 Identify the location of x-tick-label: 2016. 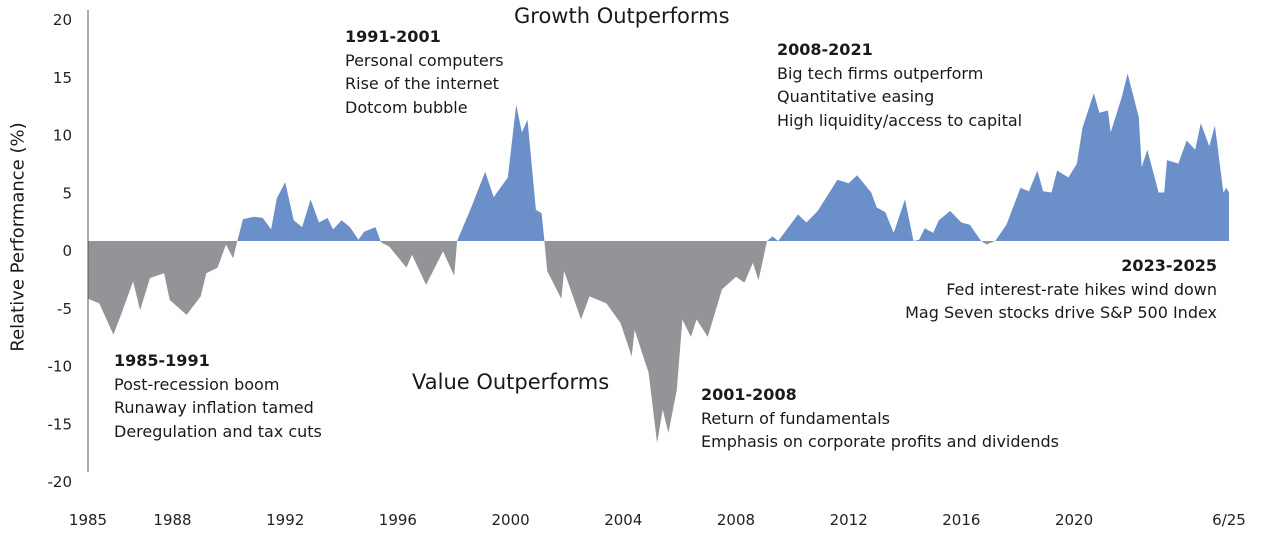
(961, 520).